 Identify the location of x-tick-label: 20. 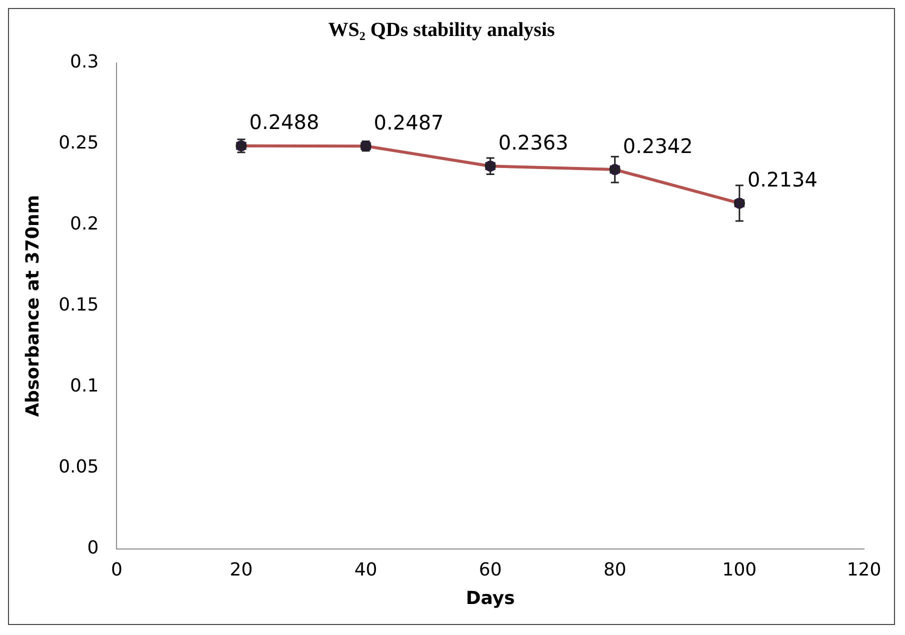
(241, 569).